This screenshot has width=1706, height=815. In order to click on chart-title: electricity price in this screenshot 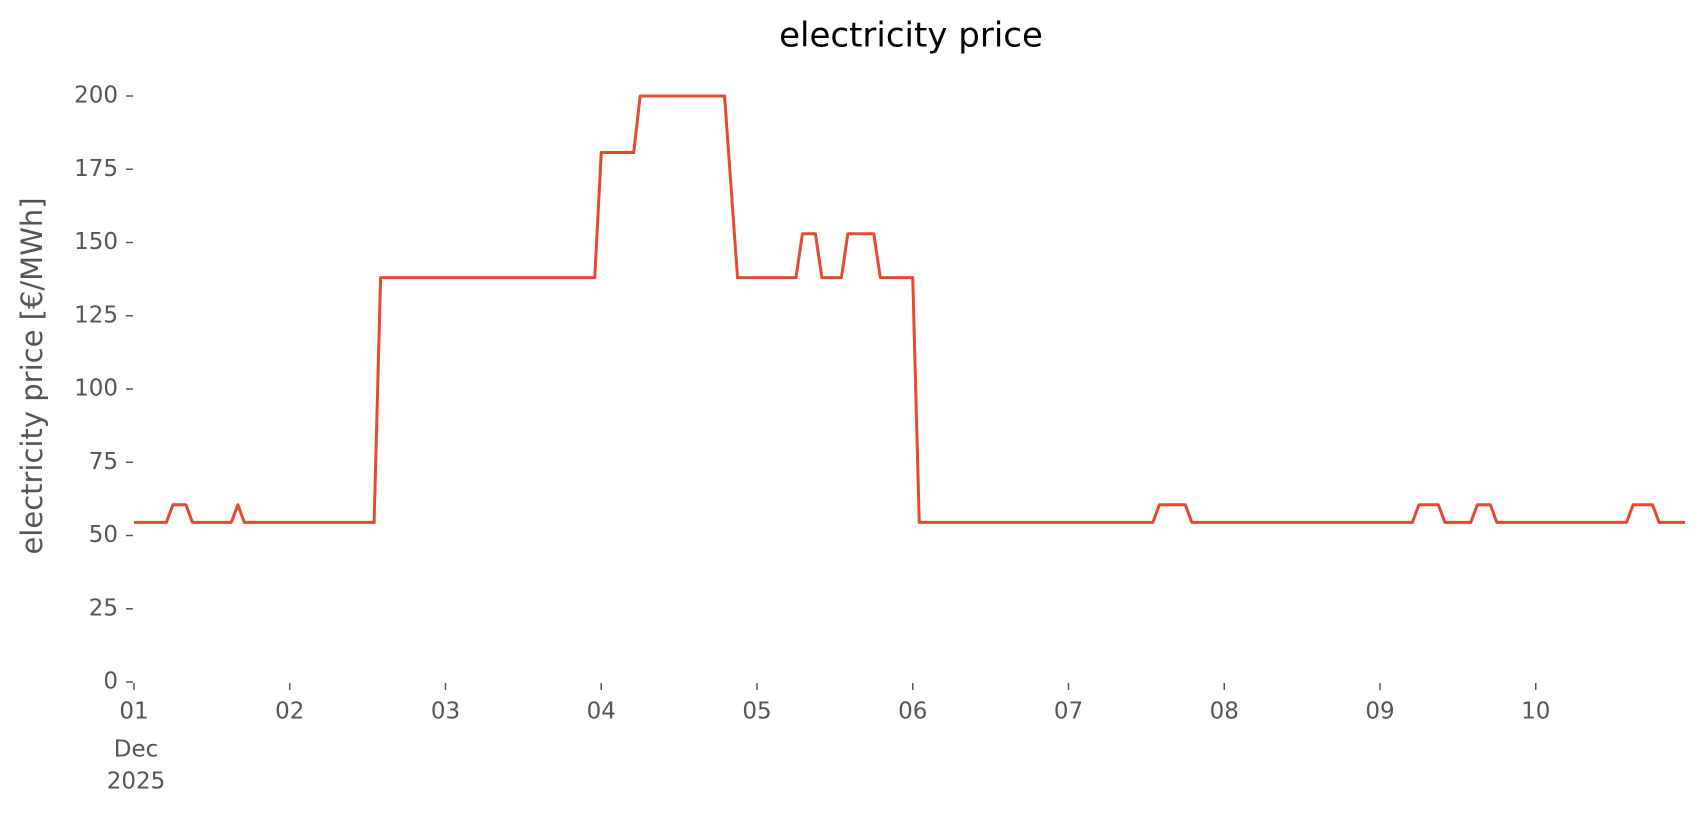, I will do `click(911, 36)`.